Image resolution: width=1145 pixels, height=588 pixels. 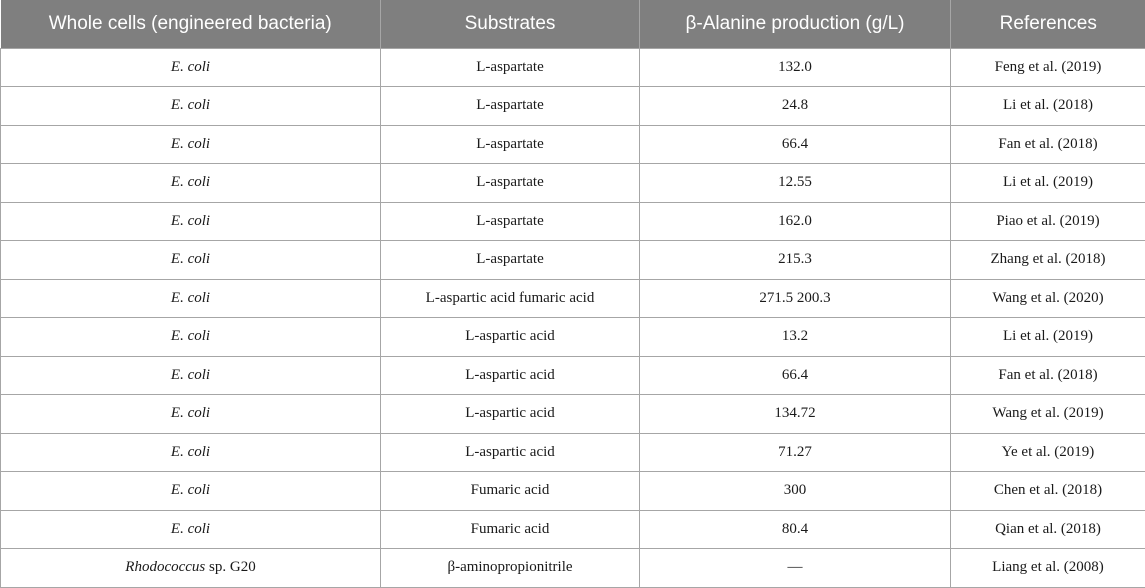 What do you see at coordinates (795, 298) in the screenshot?
I see `production-cell: 271.5 200.3` at bounding box center [795, 298].